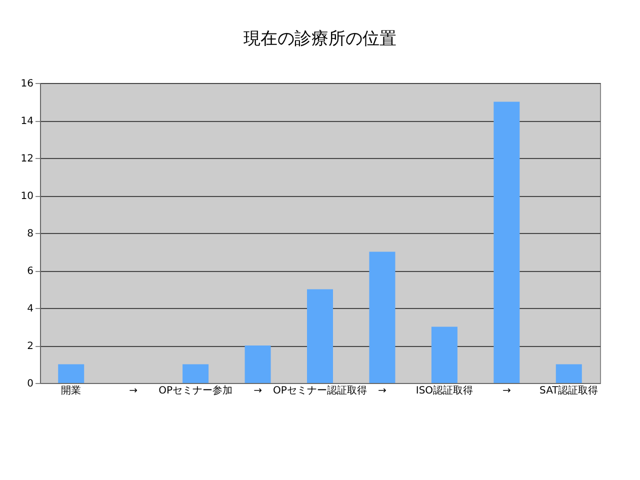 This screenshot has width=640, height=480. I want to click on y-tick-label: 14, so click(27, 121).